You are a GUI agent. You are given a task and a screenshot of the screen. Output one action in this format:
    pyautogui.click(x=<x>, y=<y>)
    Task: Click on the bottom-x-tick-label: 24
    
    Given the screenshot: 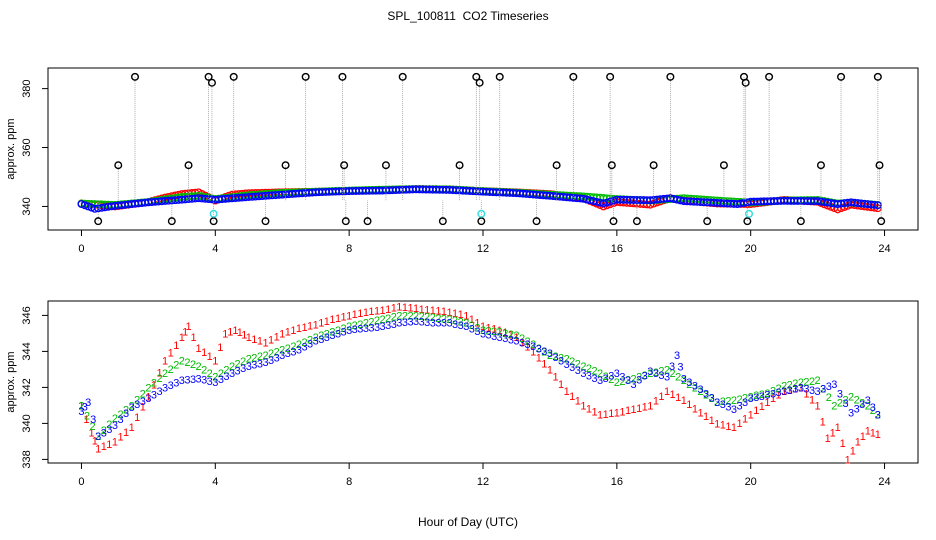 What is the action you would take?
    pyautogui.click(x=884, y=482)
    